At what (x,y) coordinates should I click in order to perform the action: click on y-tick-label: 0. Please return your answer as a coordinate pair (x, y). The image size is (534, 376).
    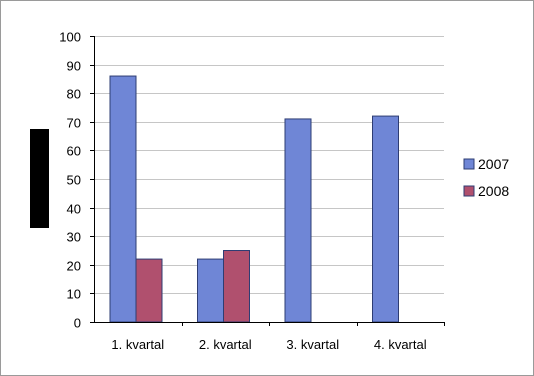
    Looking at the image, I should click on (77, 323).